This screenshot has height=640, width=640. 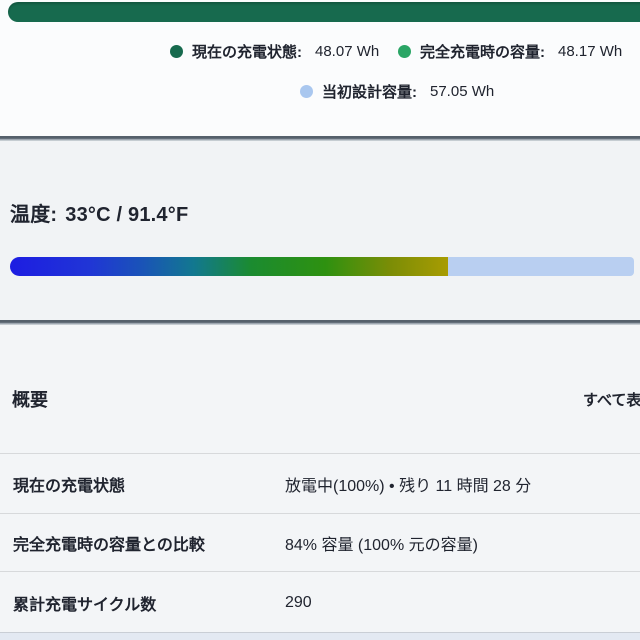 What do you see at coordinates (404, 51) in the screenshot?
I see `full-charge-dot-icon` at bounding box center [404, 51].